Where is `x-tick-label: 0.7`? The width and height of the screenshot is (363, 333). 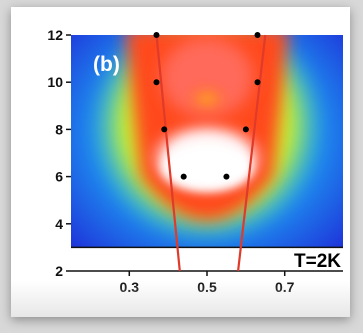
x-tick-label: 0.7 is located at coordinates (285, 287).